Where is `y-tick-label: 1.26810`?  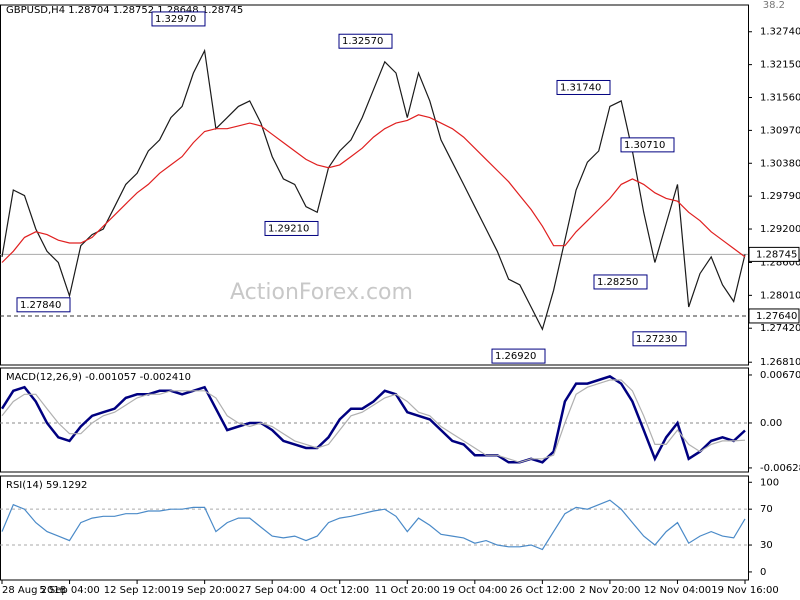 y-tick-label: 1.26810 is located at coordinates (780, 362).